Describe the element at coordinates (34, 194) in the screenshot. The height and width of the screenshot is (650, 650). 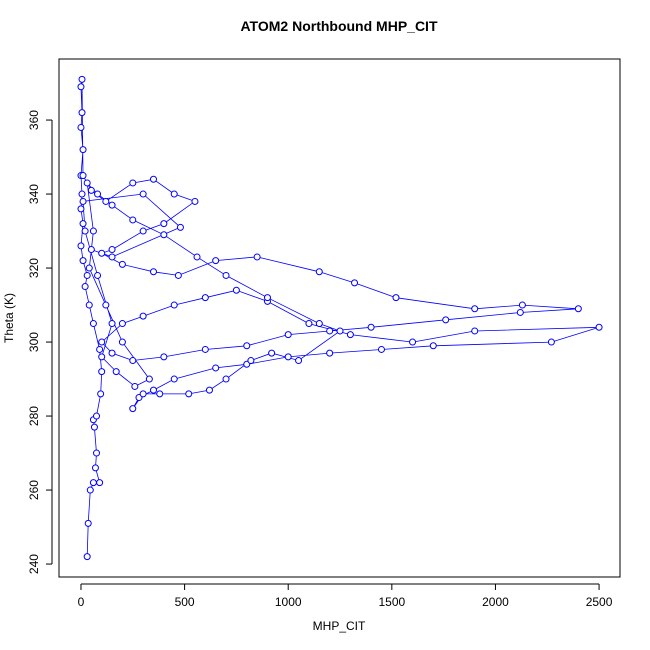
I see `y-tick-label: 340` at that location.